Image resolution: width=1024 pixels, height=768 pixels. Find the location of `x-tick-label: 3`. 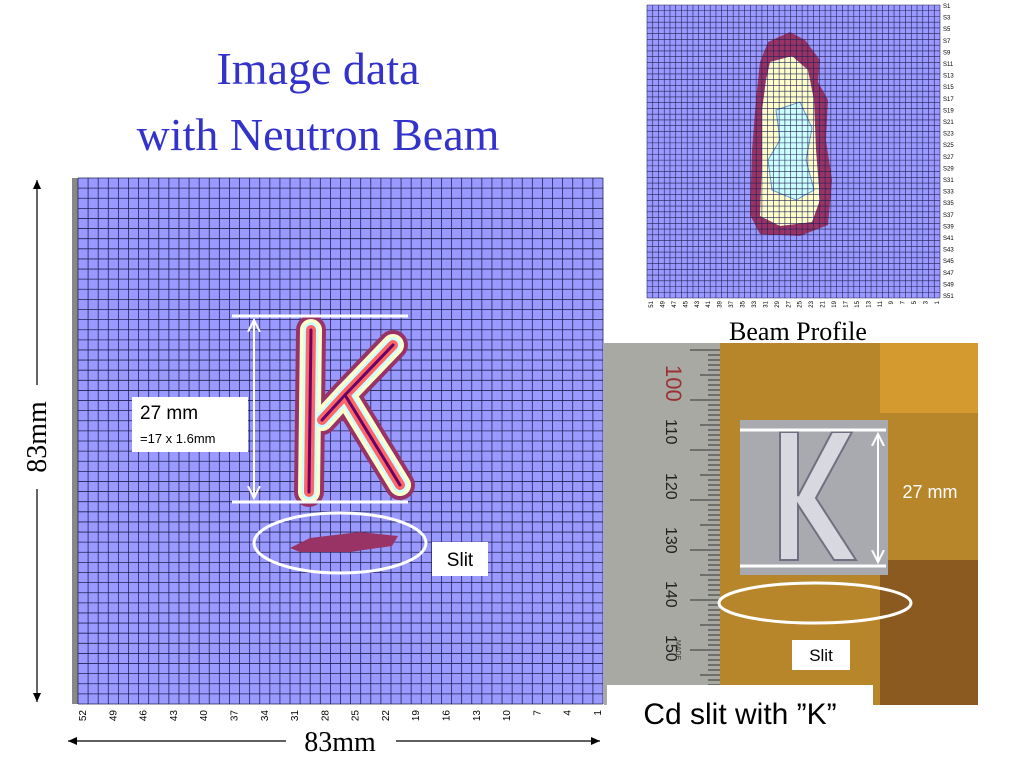

x-tick-label: 3 is located at coordinates (927, 302).